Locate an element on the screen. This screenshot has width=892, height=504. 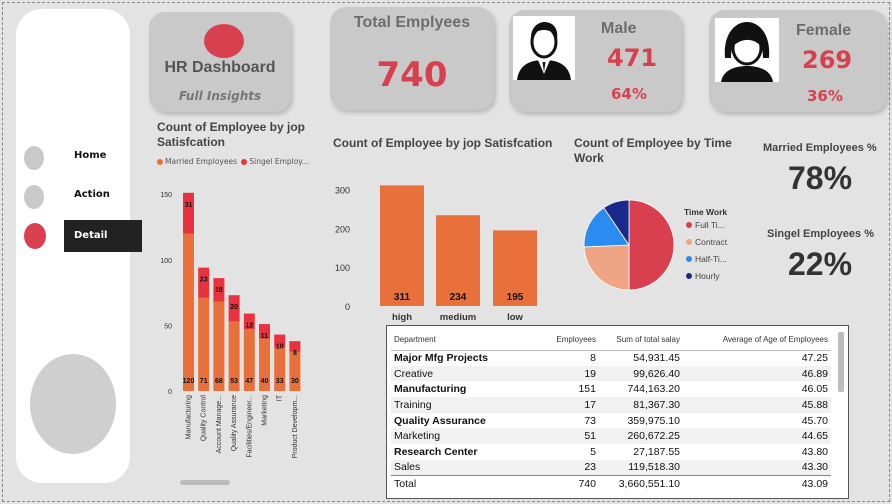
table-cell-value: 81,367.30 is located at coordinates (641, 405).